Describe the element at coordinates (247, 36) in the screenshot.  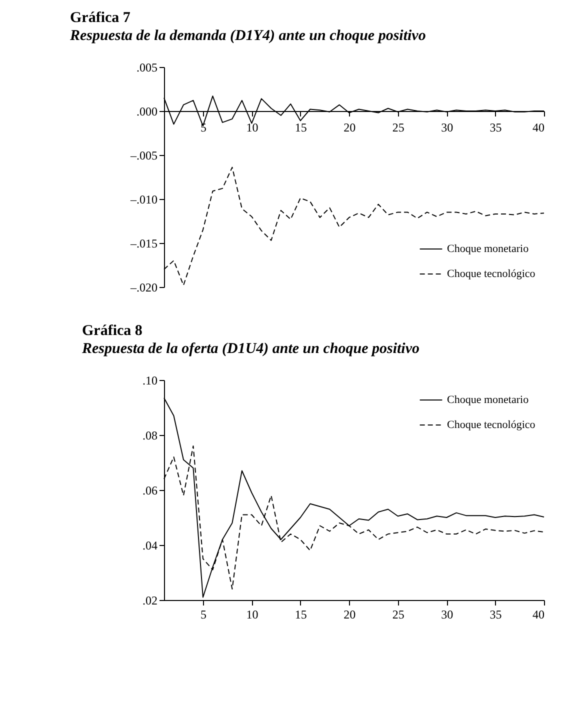
I see `chart-subtitle: Respuesta de la demanda (D1Y4) ante un choque positivo` at that location.